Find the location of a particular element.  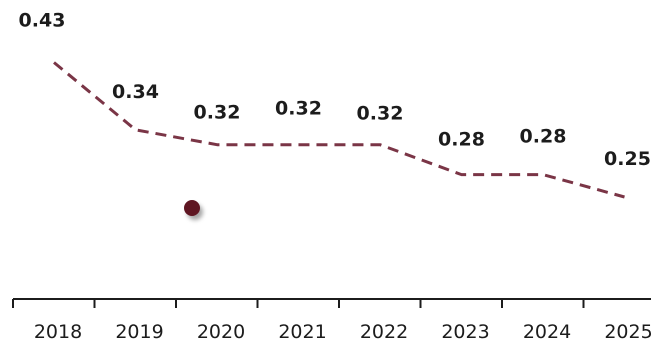

data-label-2025: 0.25 is located at coordinates (627, 159).